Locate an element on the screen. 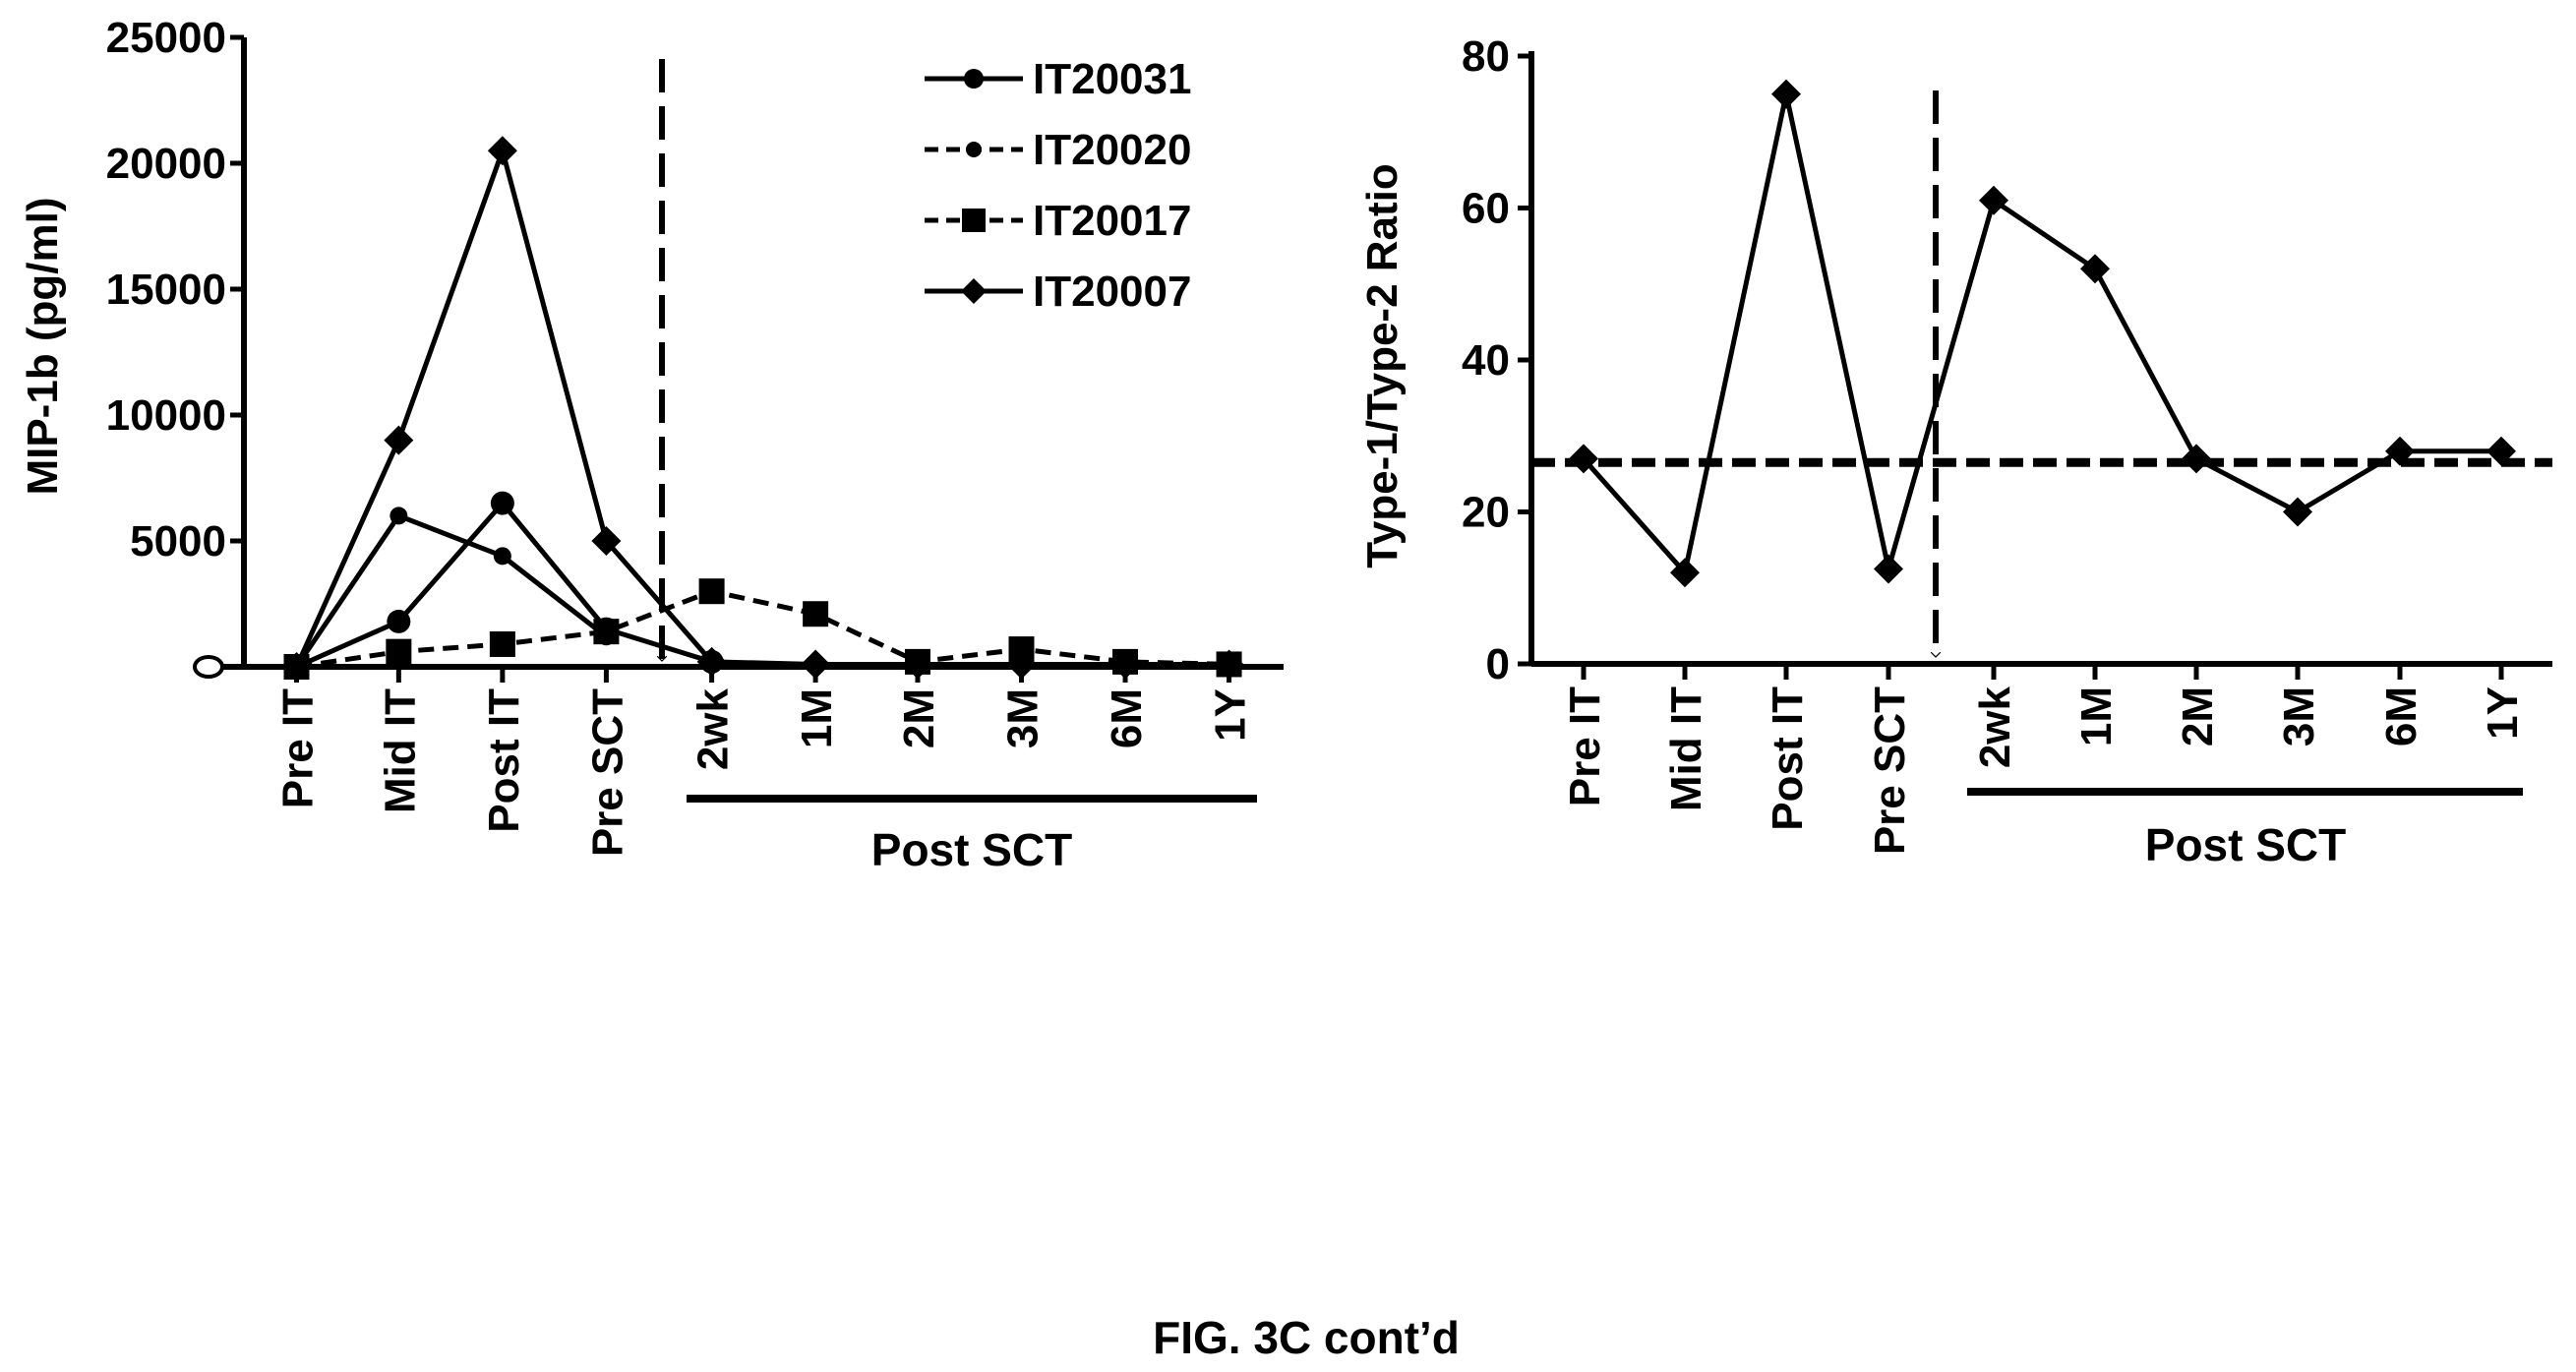  legend-item-it20007: IT20007 is located at coordinates (1058, 292).